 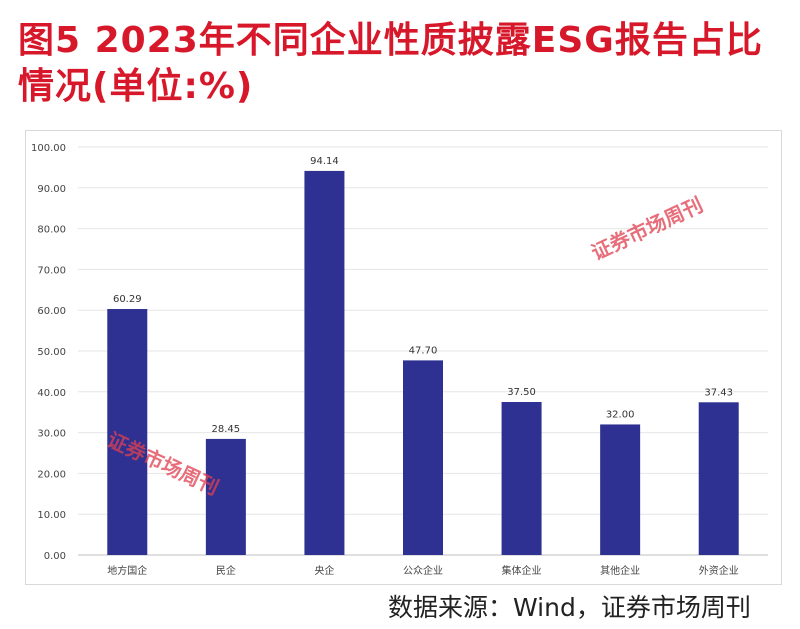 I want to click on data-label: 32.00, so click(x=620, y=414).